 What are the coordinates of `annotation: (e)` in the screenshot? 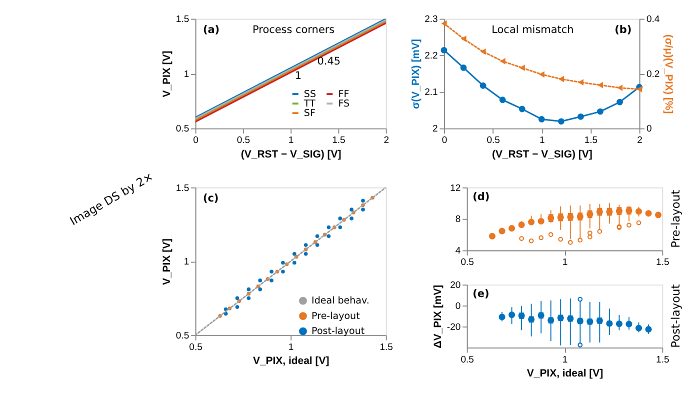 It's located at (481, 294).